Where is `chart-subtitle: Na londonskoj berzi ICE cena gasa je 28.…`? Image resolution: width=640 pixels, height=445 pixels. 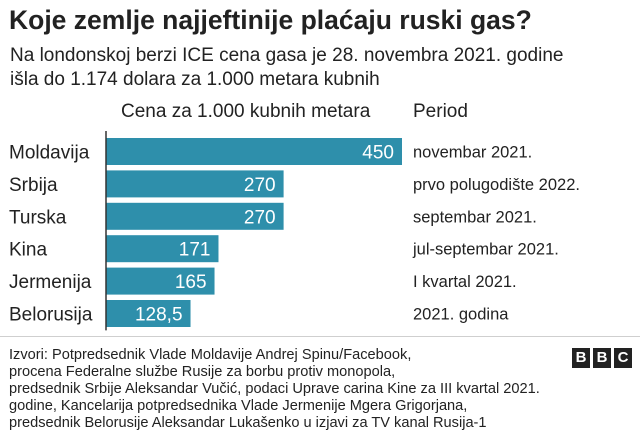 chart-subtitle: Na londonskoj berzi ICE cena gasa je 28.… is located at coordinates (321, 68).